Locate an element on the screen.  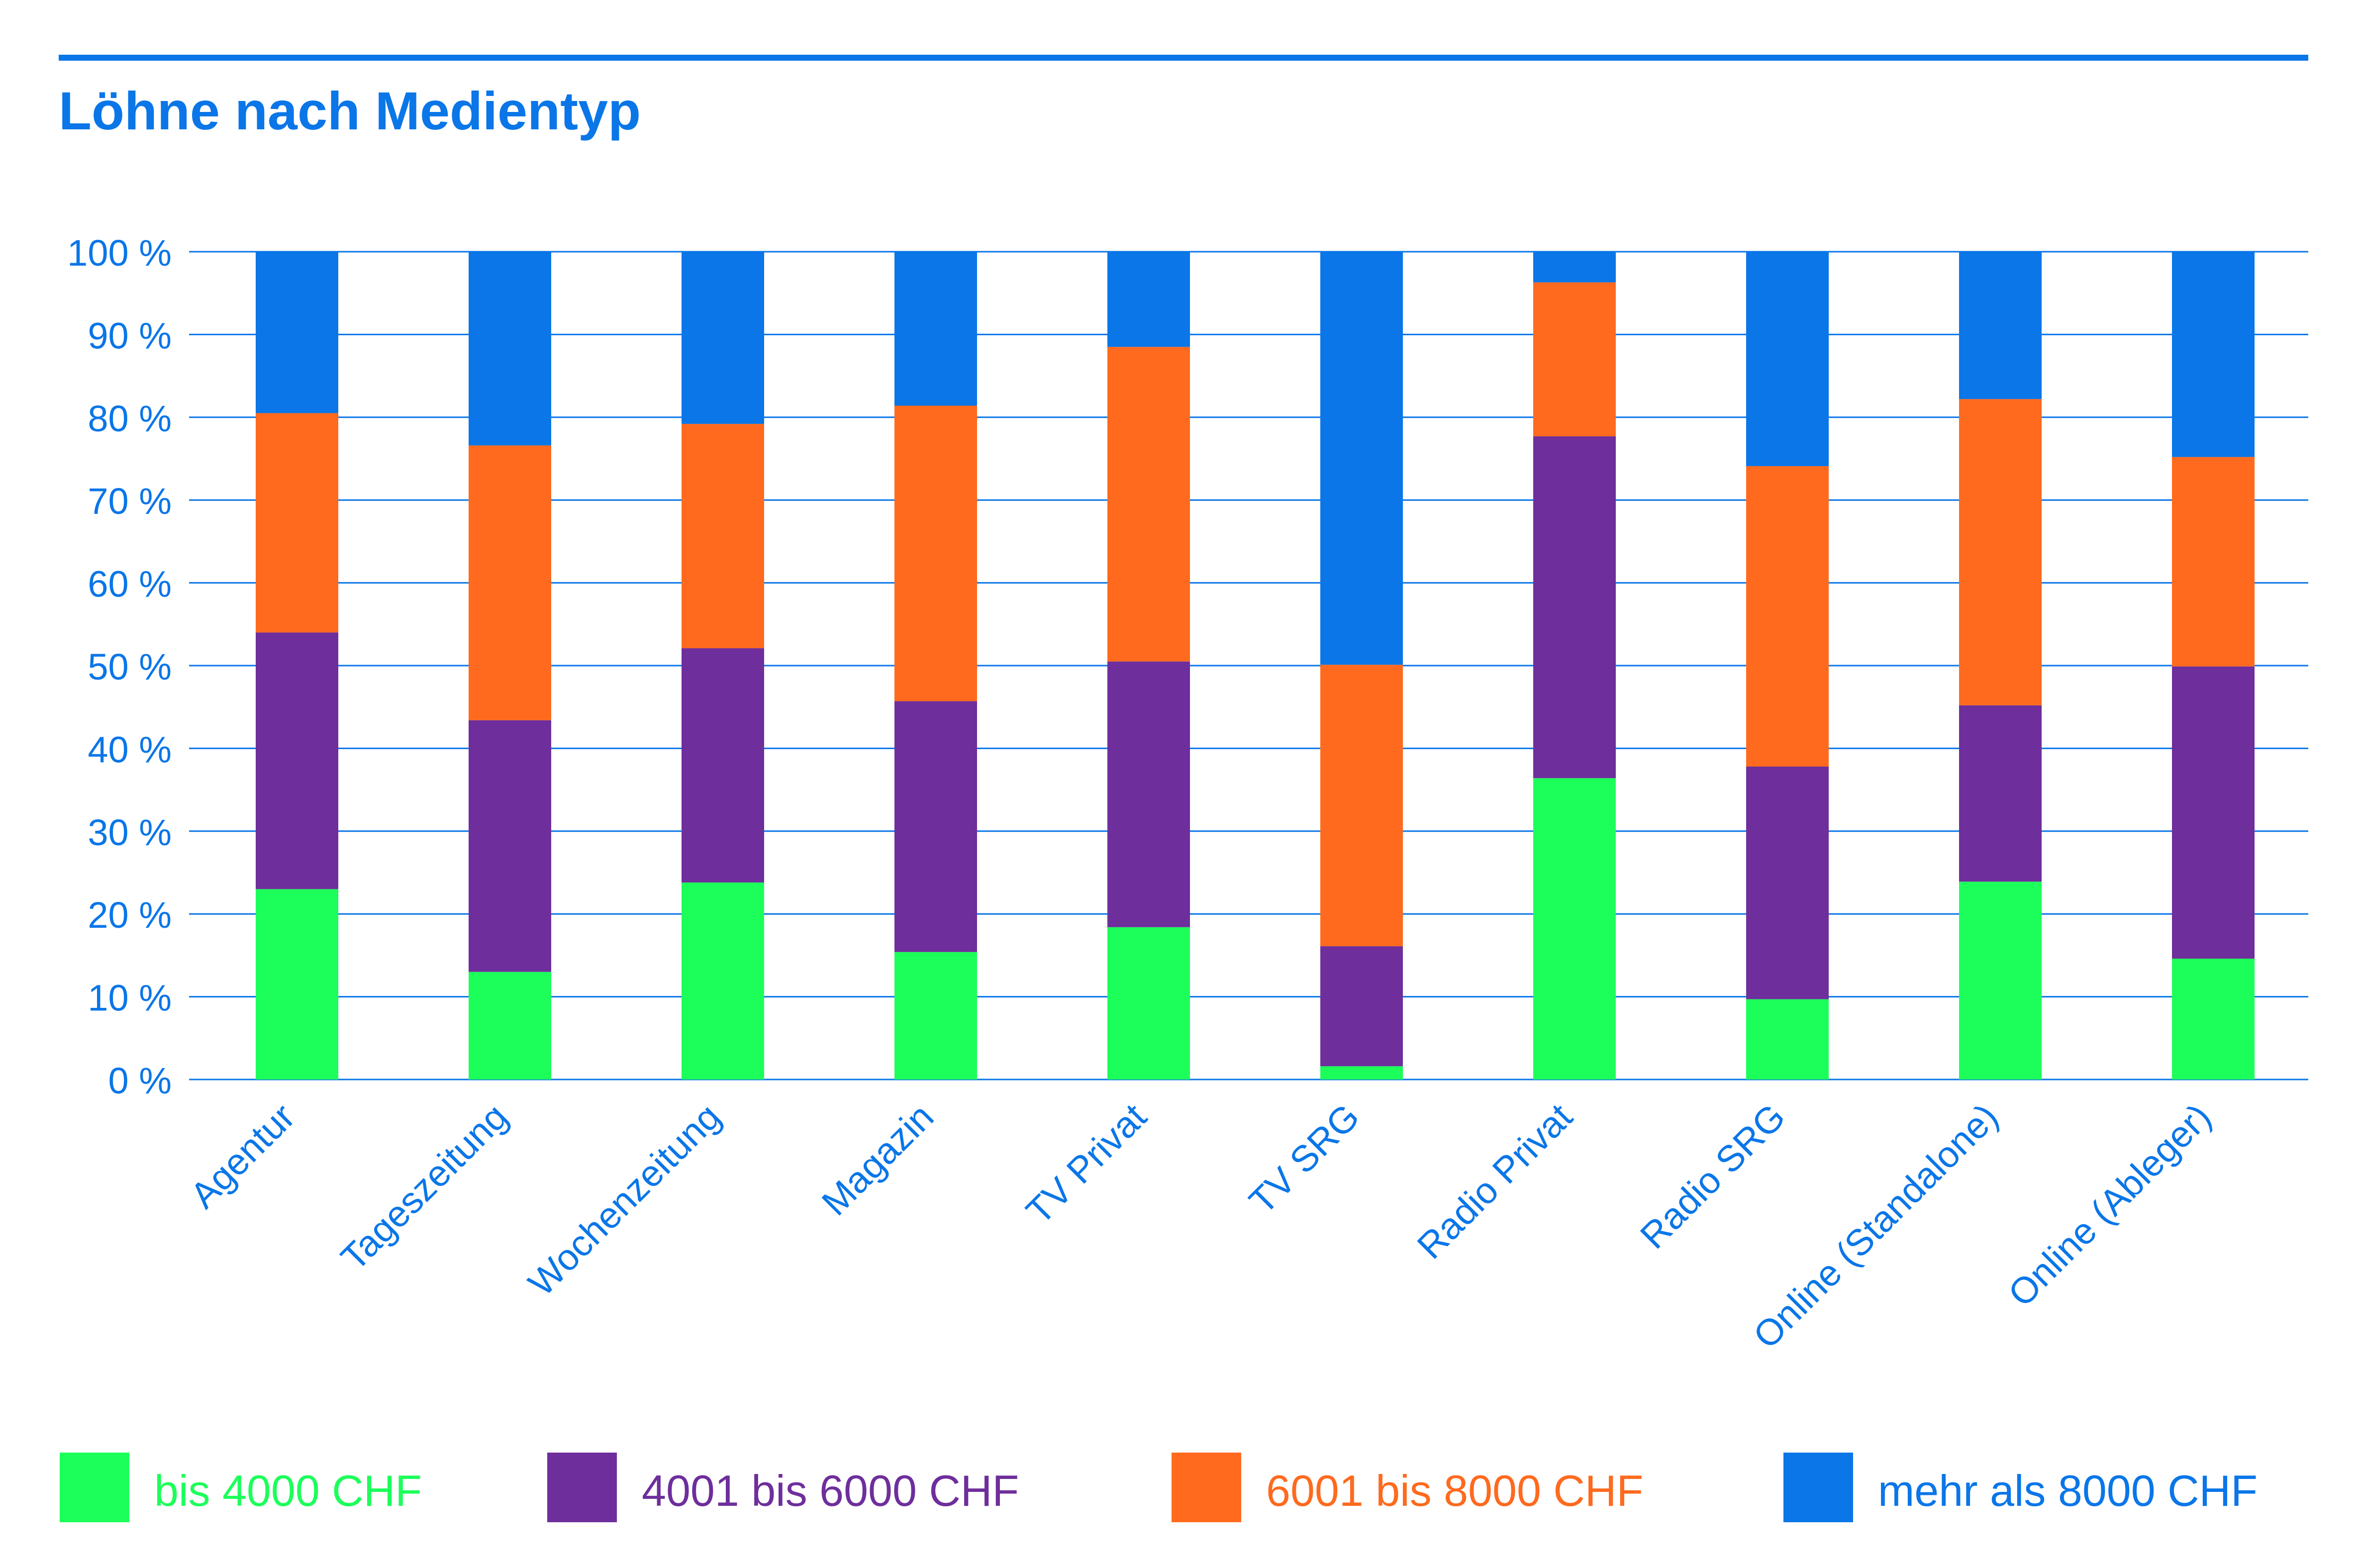
x-tick-label: Online (Standalone) is located at coordinates (1875, 1226).